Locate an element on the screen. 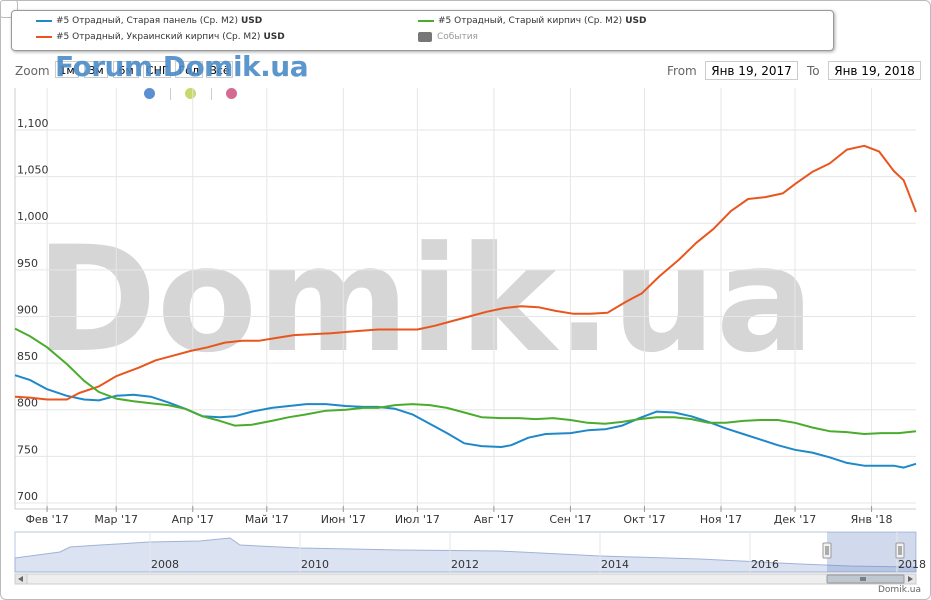 The width and height of the screenshot is (931, 600). y-tick-label: 950 is located at coordinates (27, 263).